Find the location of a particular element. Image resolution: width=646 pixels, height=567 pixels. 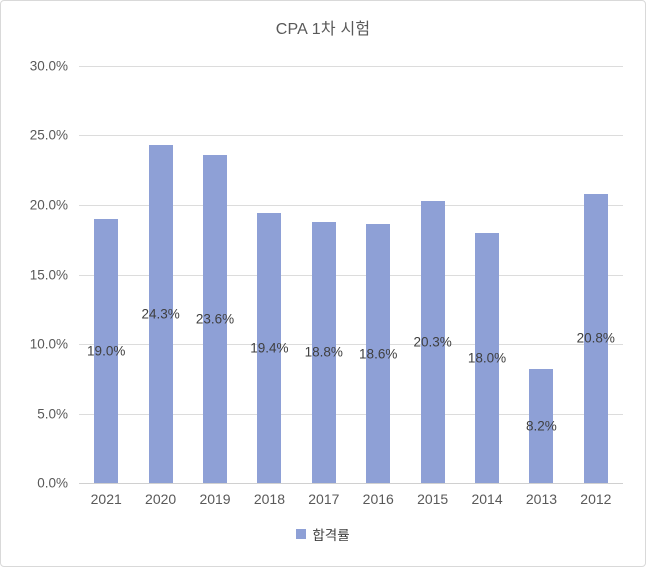

y-axis-tick-label: 15.0% is located at coordinates (48, 274).